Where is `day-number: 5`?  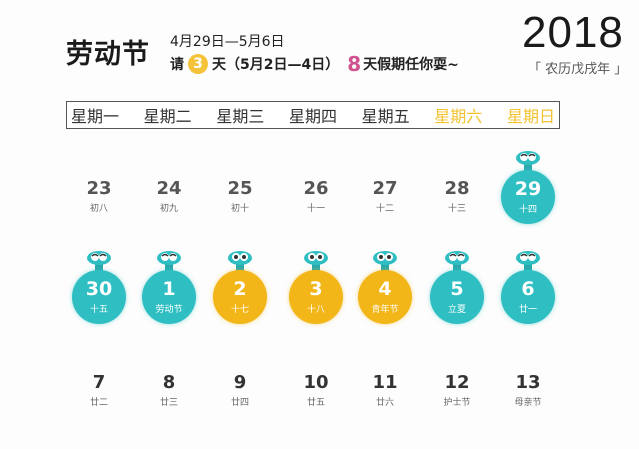 day-number: 5 is located at coordinates (457, 289).